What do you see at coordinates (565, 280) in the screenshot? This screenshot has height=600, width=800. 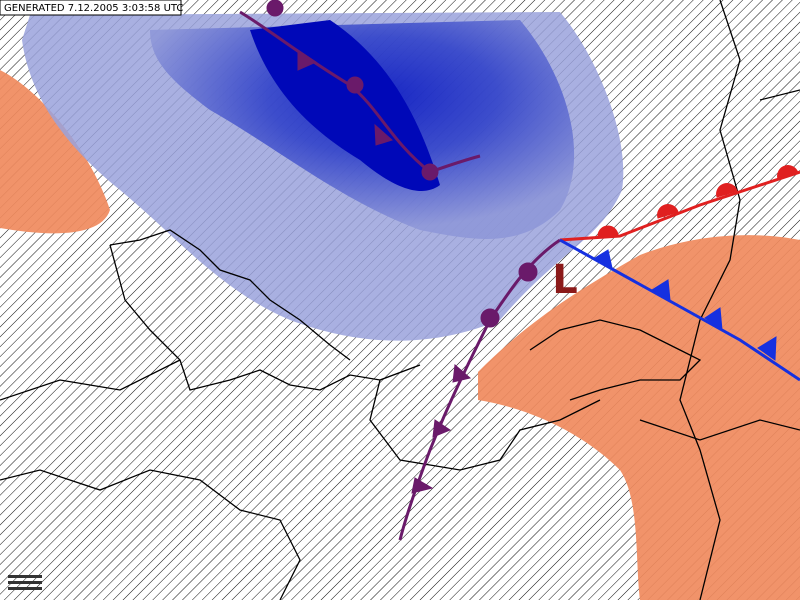 I see `pressure-center-label: L` at bounding box center [565, 280].